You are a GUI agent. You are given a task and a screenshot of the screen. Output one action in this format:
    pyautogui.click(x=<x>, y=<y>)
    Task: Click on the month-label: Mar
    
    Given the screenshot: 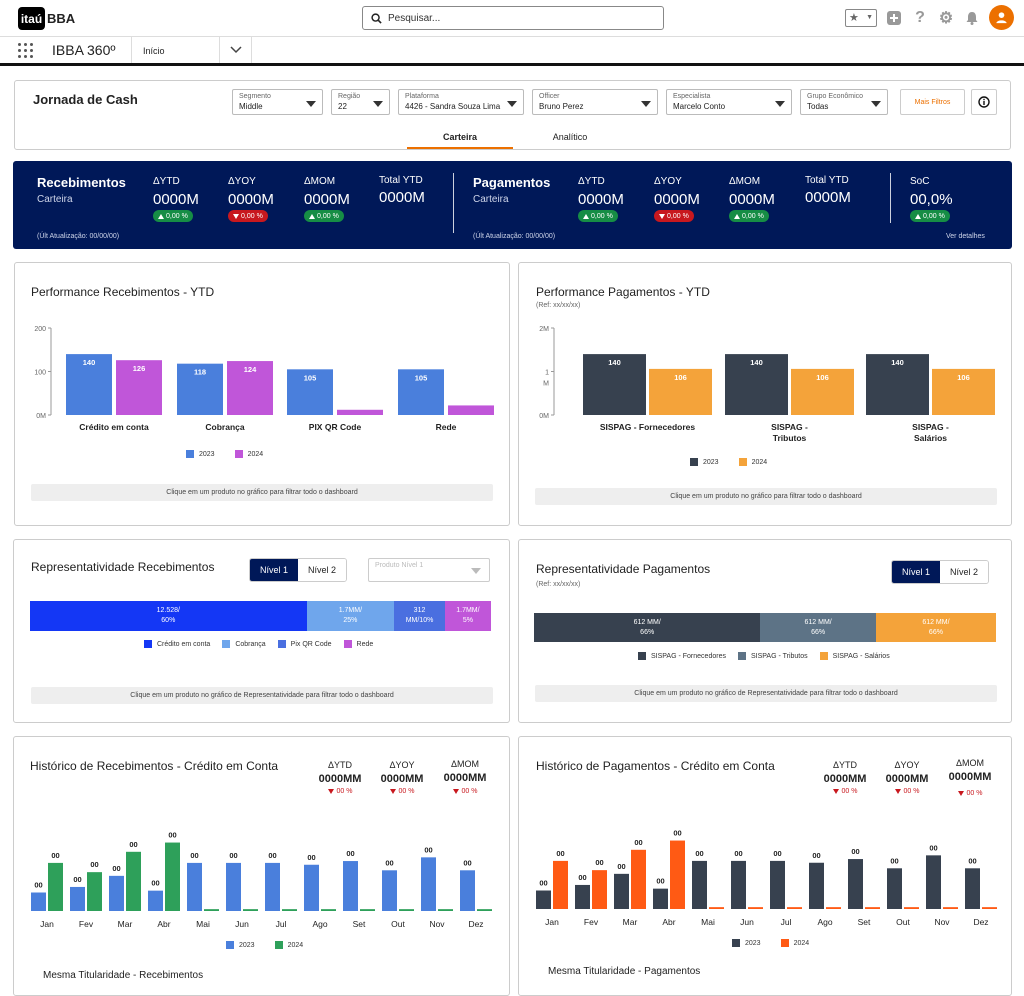 What is the action you would take?
    pyautogui.click(x=125, y=924)
    